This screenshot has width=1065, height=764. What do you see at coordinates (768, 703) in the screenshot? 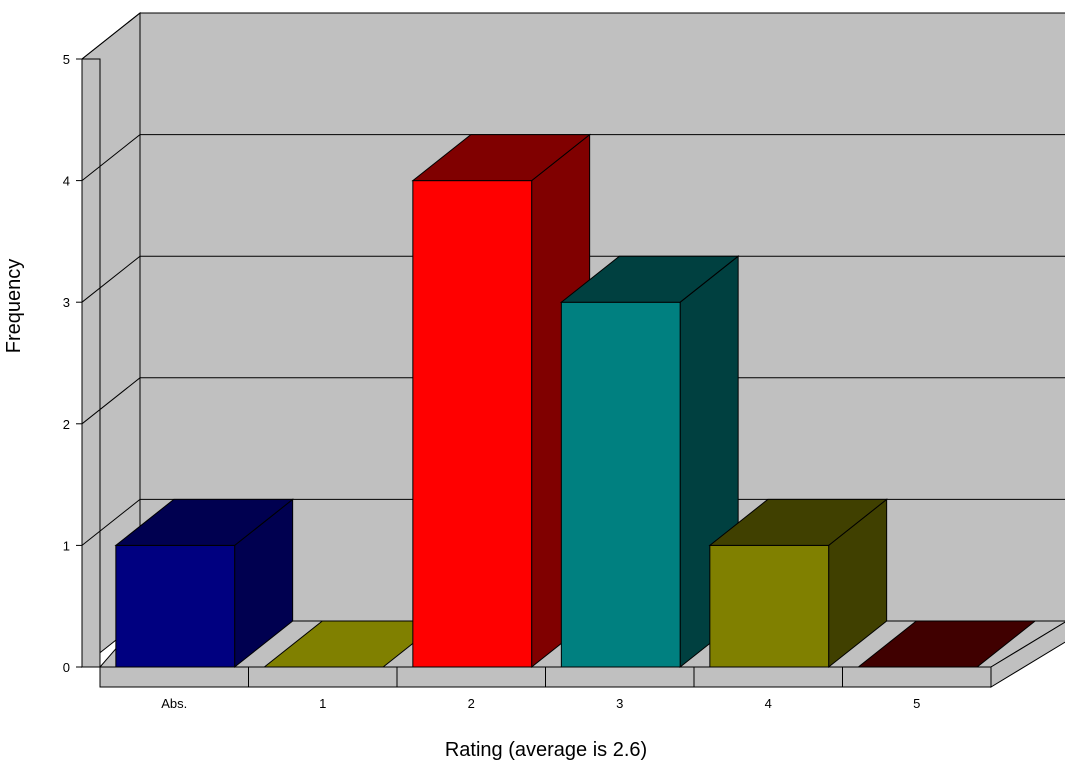
I see `x-tick-label: 4` at bounding box center [768, 703].